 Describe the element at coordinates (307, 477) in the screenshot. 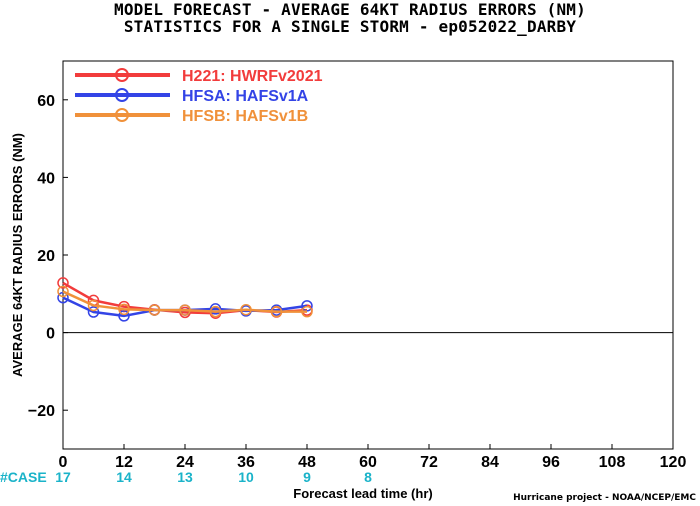

I see `case-count: 9` at that location.